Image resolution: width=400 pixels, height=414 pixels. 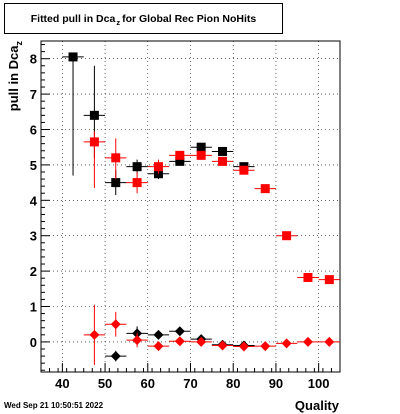 I want to click on chart-title-suffix: for Global Rec Pion NoHits, so click(x=189, y=19).